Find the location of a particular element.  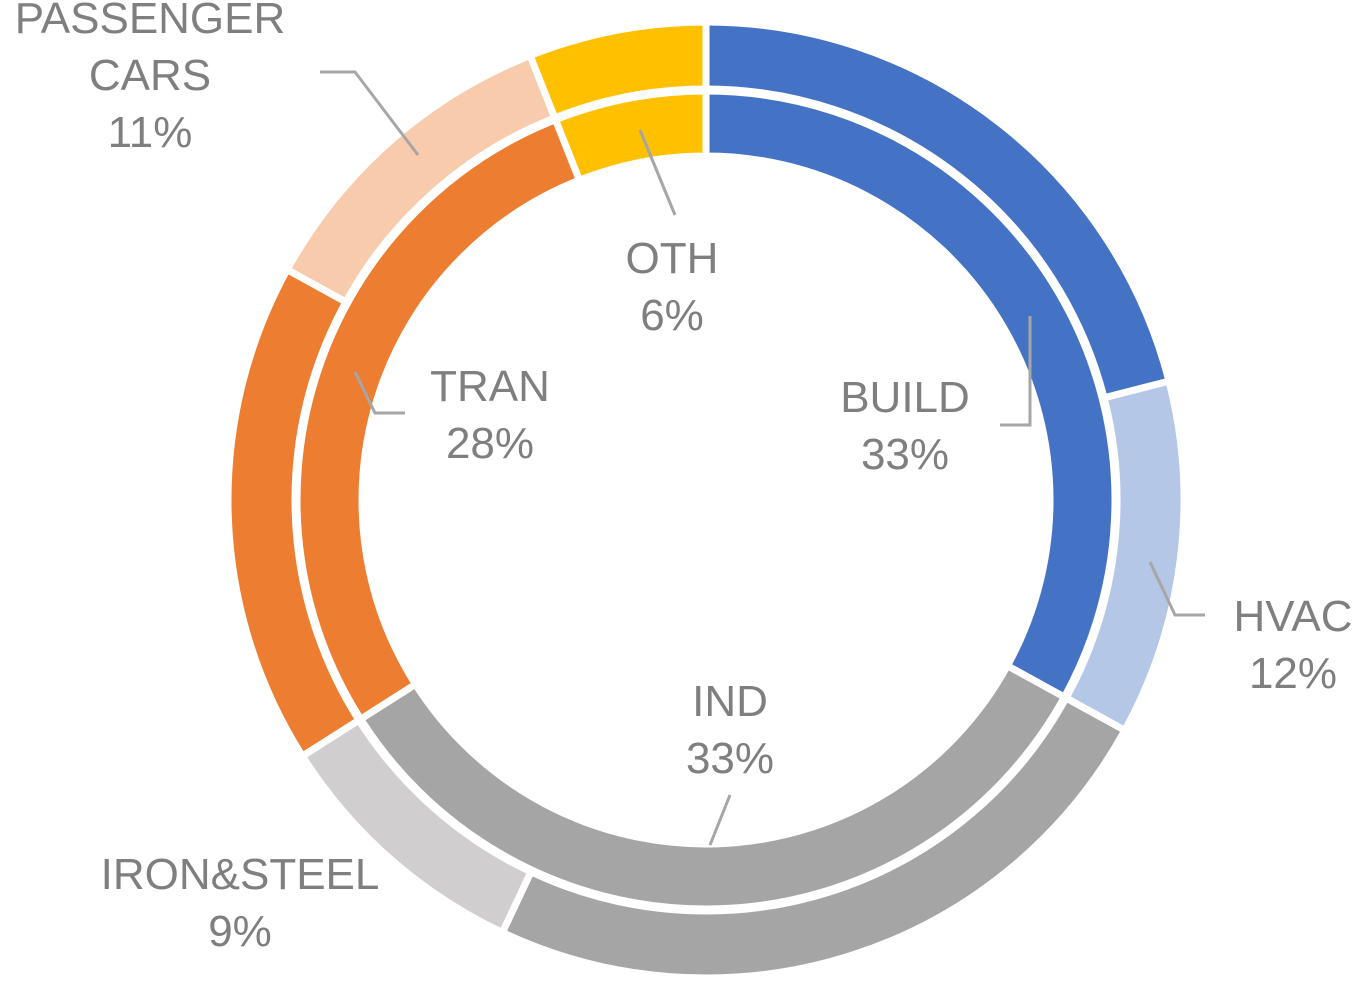

data-label: PASSENGER CARS 11% is located at coordinates (150, 80).